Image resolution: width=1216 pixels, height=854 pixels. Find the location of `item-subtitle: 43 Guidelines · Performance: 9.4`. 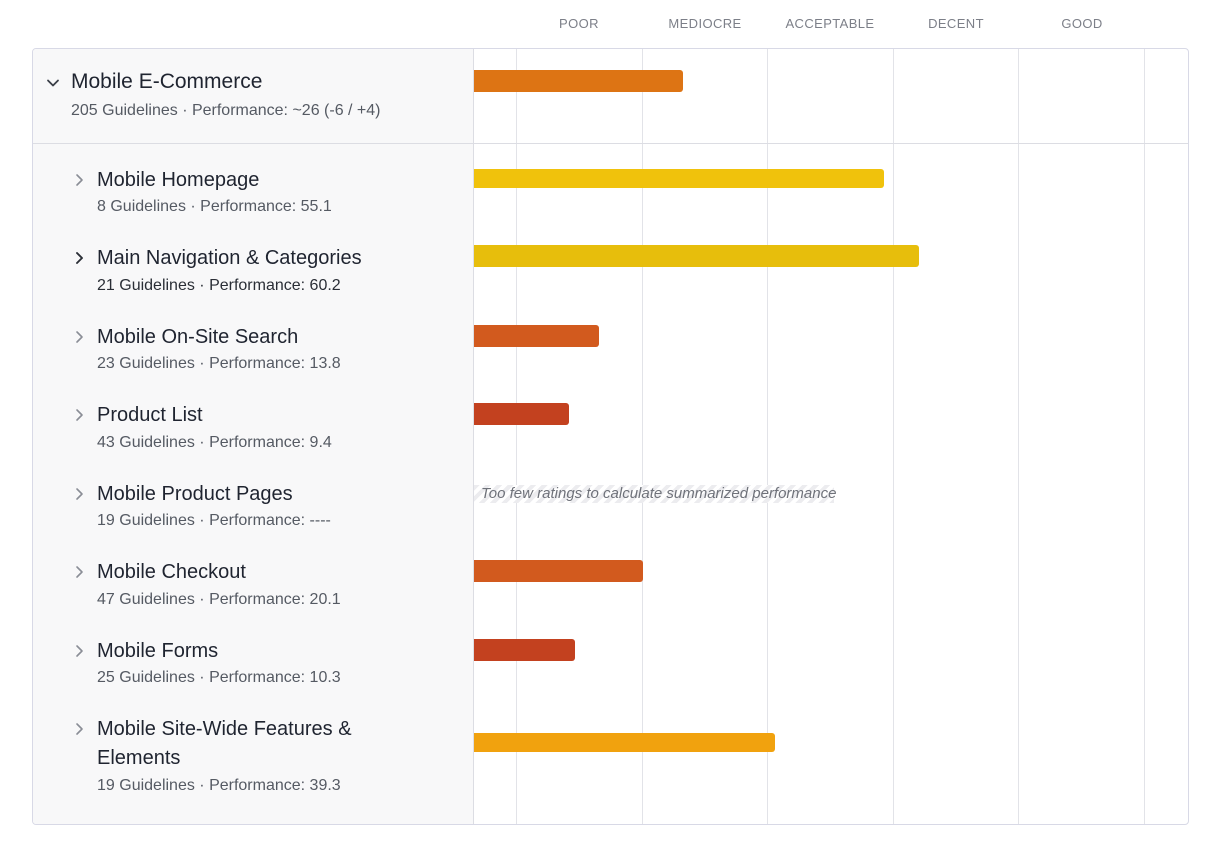

item-subtitle: 43 Guidelines · Performance: 9.4 is located at coordinates (214, 442).